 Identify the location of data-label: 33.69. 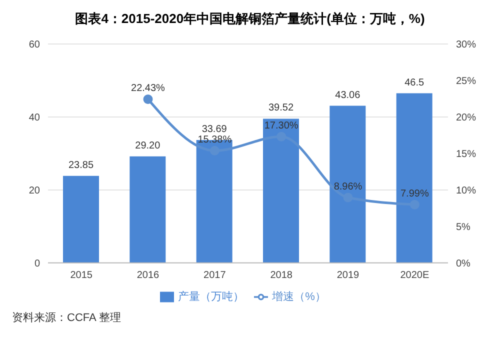
(215, 129).